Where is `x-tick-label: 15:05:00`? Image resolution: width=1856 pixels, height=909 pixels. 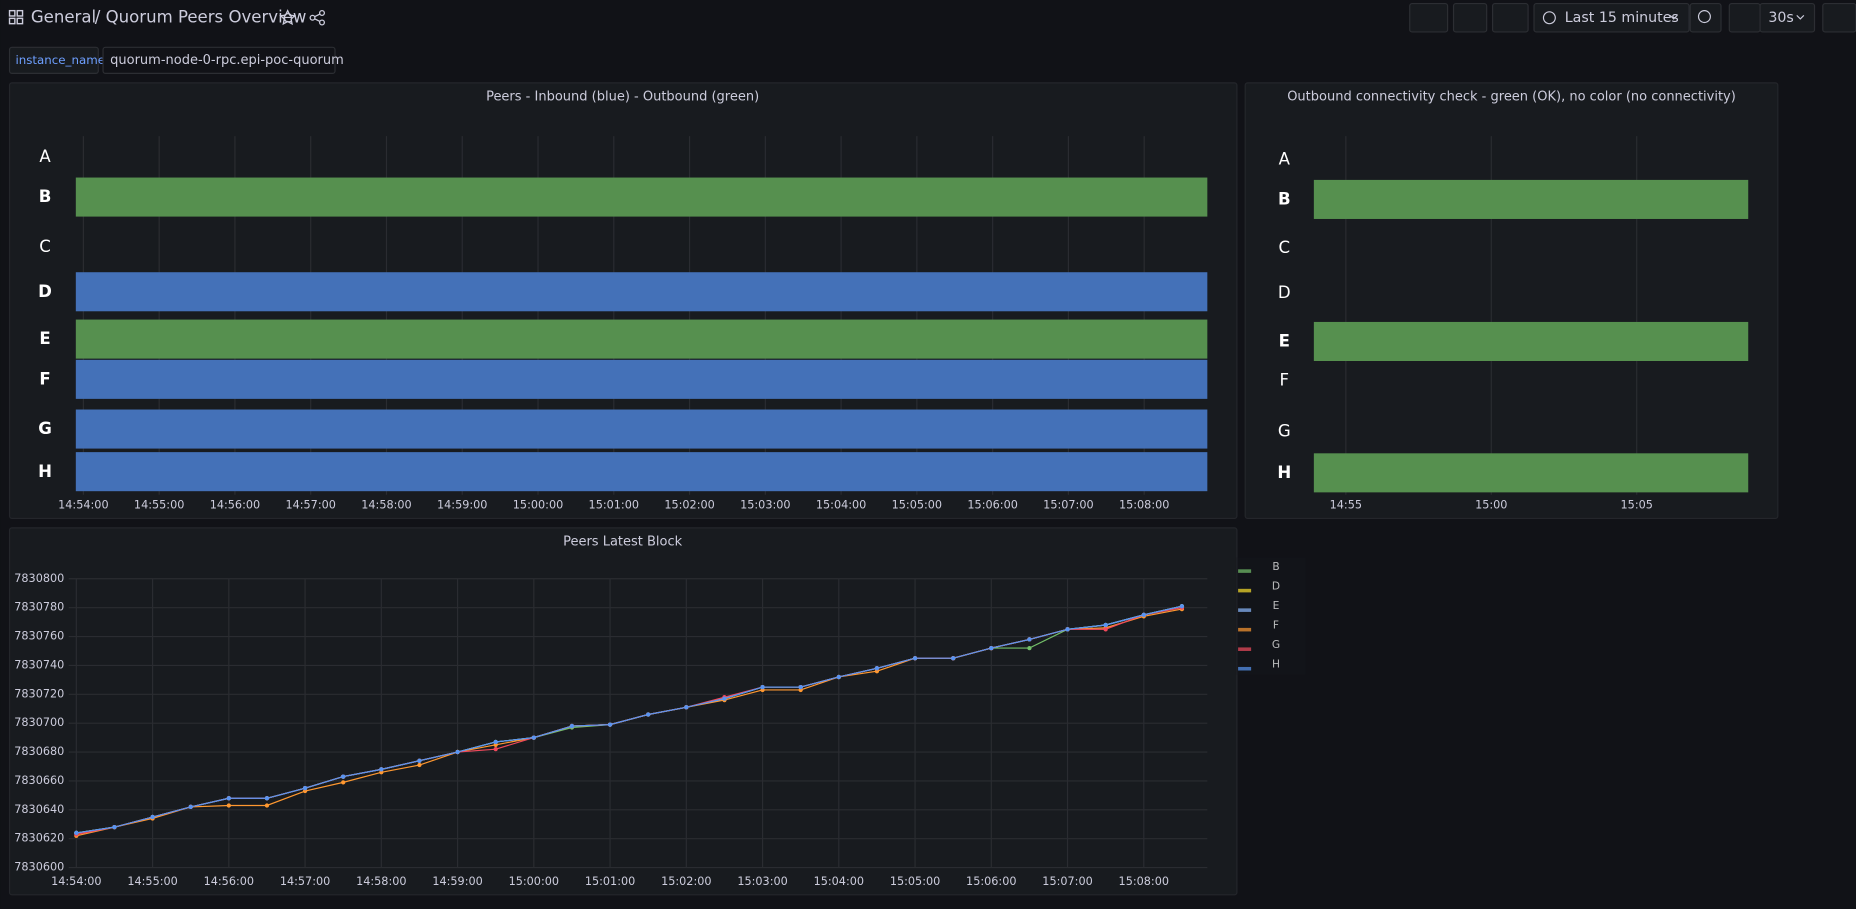
x-tick-label: 15:05:00 is located at coordinates (915, 881).